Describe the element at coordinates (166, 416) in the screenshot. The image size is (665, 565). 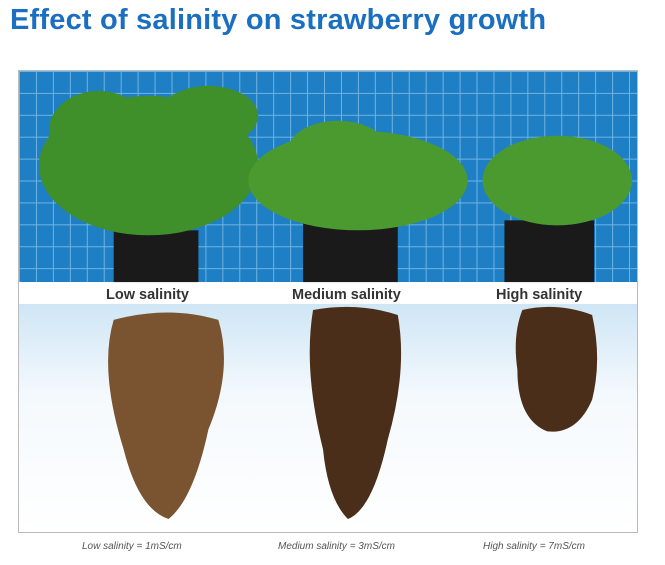
I see `roots-low` at that location.